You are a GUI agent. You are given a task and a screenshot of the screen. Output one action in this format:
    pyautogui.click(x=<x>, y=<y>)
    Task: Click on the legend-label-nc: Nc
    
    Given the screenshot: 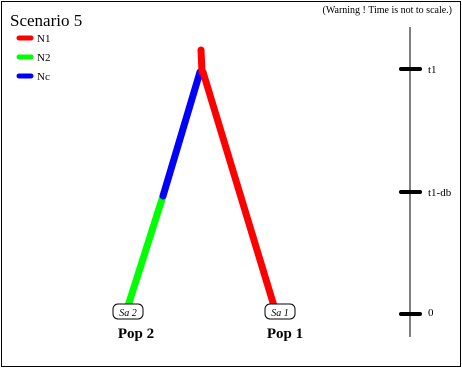 What is the action you would take?
    pyautogui.click(x=43, y=77)
    